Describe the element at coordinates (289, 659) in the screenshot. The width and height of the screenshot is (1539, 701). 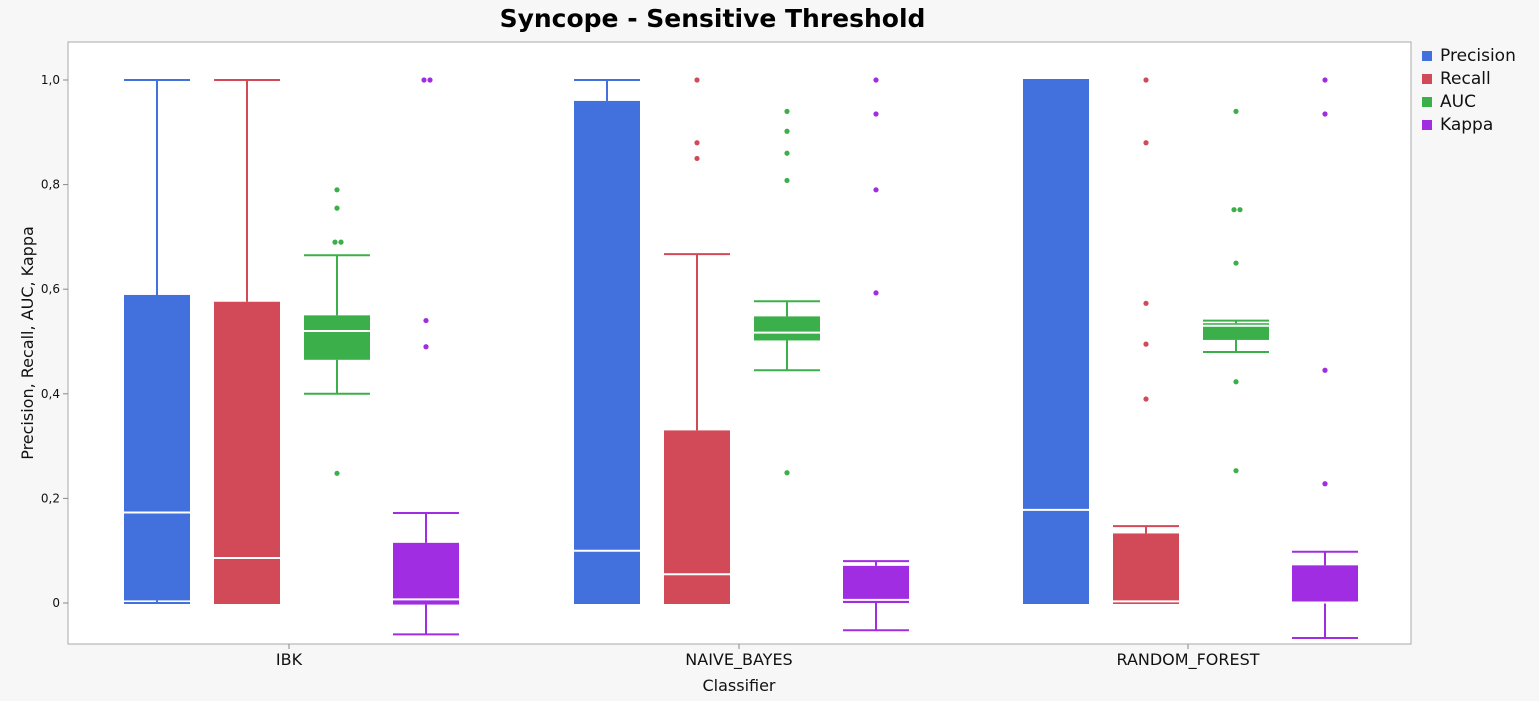
I see `x-tick-label: IBK` at that location.